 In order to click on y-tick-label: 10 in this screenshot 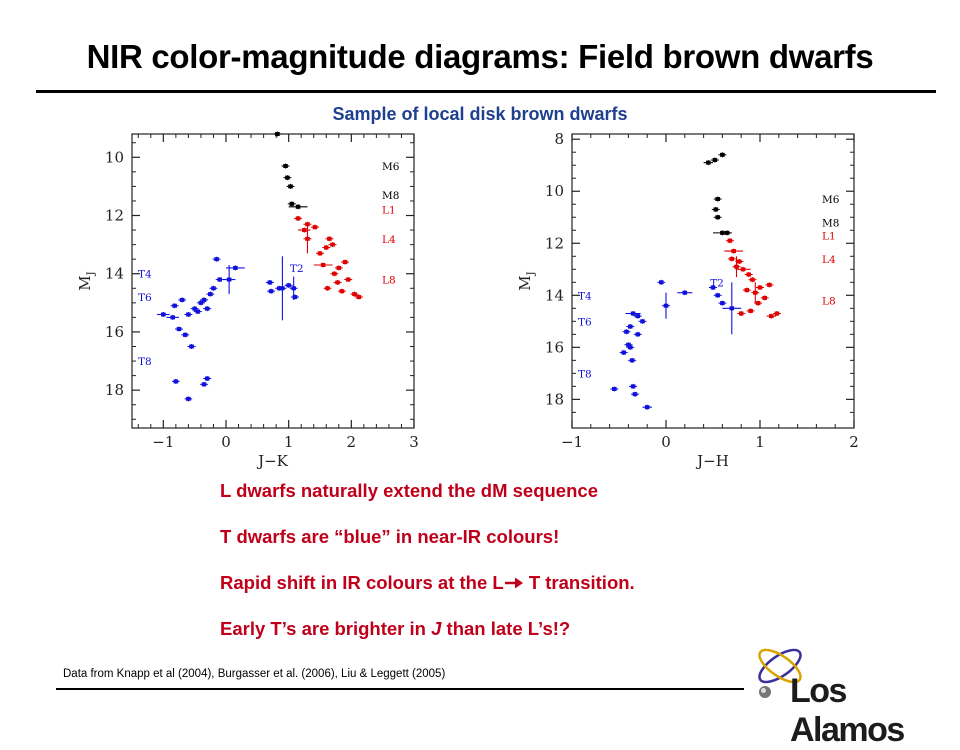, I will do `click(114, 157)`.